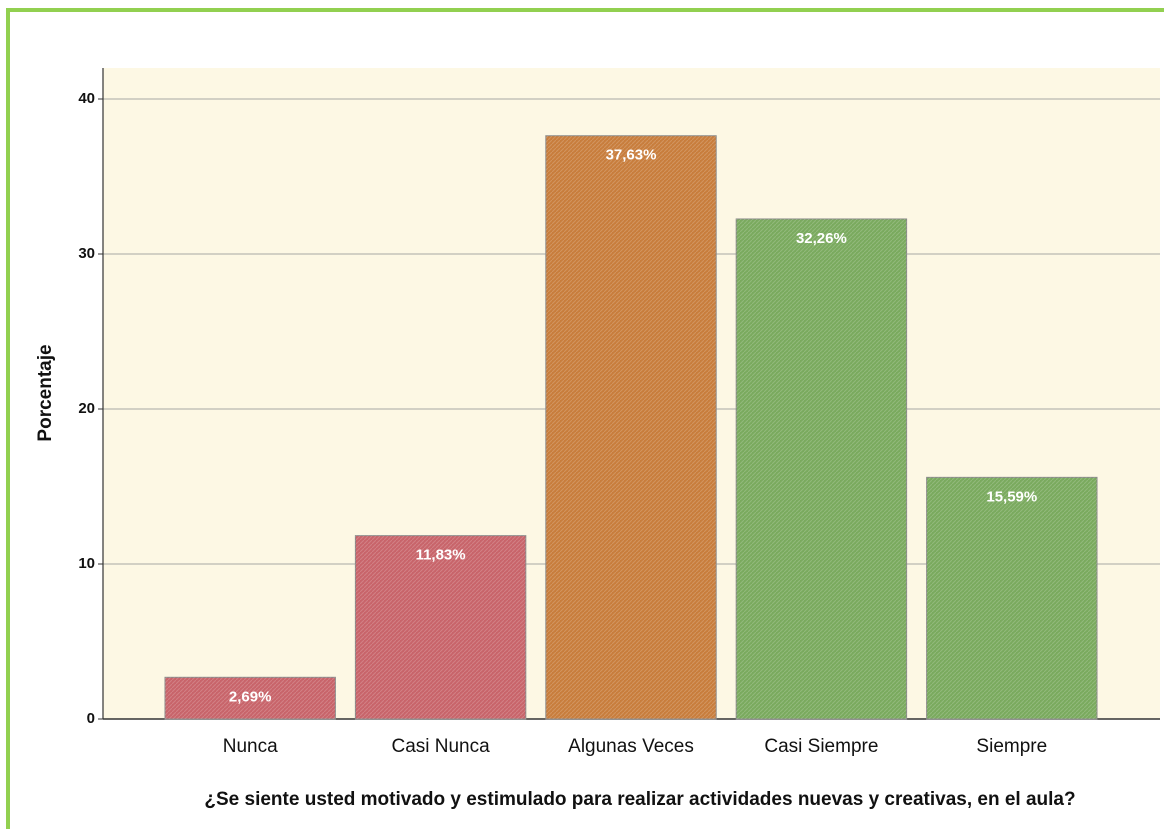 This screenshot has width=1164, height=829. Describe the element at coordinates (1011, 496) in the screenshot. I see `value-label: 15,59%` at that location.